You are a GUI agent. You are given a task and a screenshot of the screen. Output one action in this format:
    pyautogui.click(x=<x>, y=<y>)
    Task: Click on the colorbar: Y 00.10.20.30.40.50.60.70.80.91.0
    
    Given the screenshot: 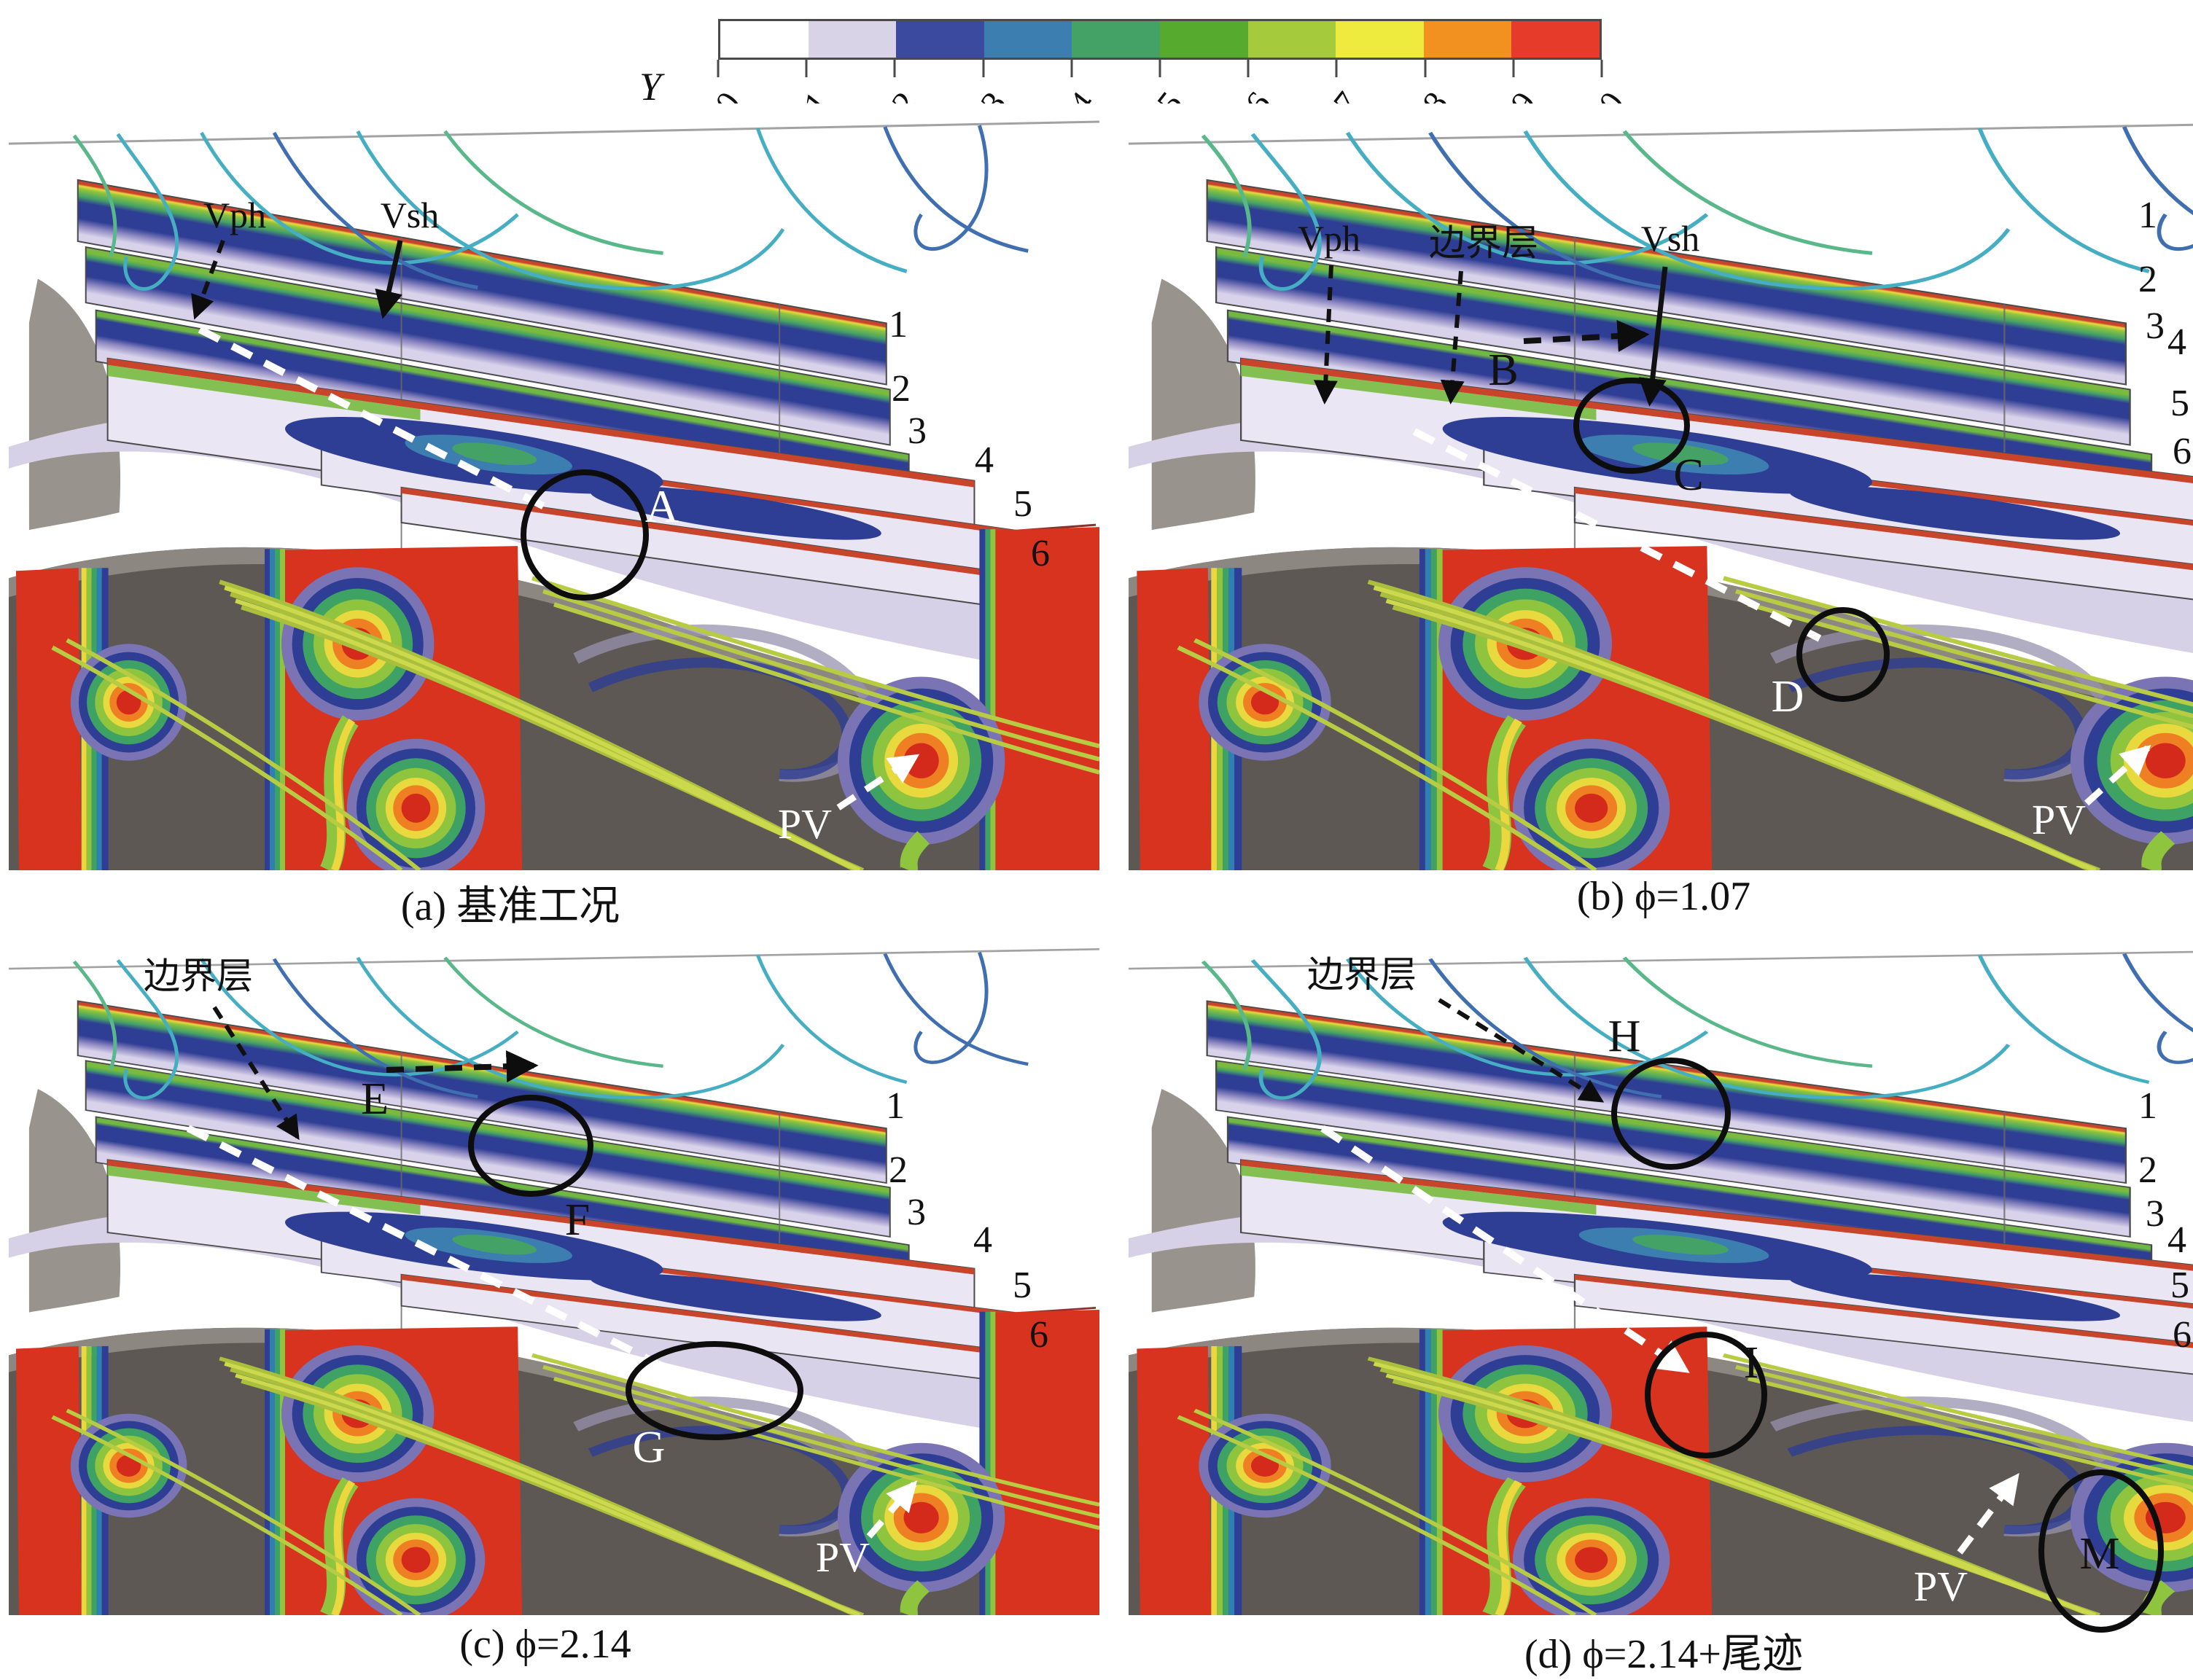 What is the action you would take?
    pyautogui.click(x=1135, y=113)
    